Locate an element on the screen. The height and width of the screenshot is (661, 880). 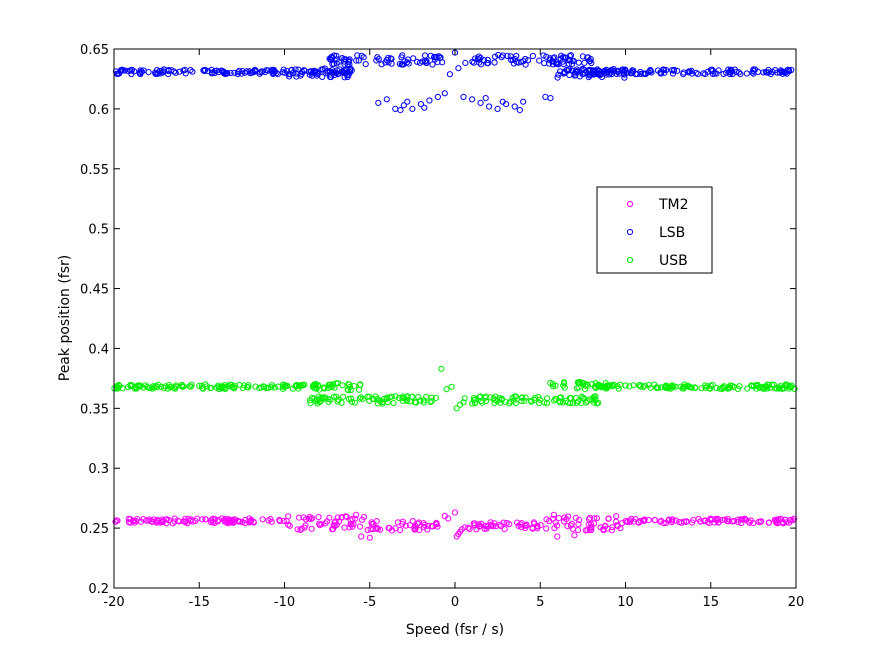
legend-label-usb: USB is located at coordinates (673, 261).